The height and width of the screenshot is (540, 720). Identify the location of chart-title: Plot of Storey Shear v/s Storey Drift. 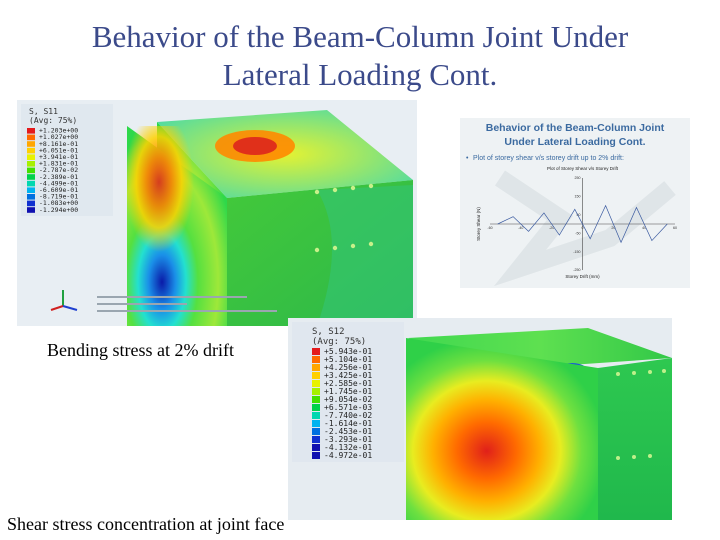
(583, 168).